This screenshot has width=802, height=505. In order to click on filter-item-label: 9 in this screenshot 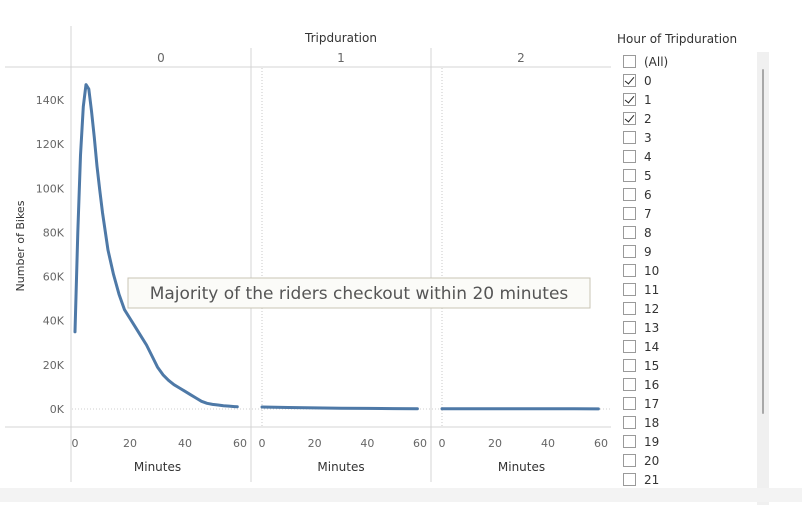, I will do `click(648, 252)`.